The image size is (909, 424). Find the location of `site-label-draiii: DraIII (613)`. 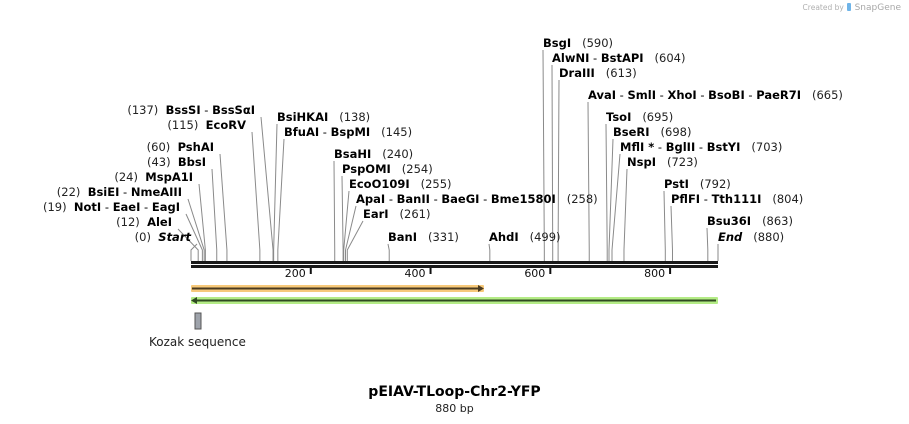

site-label-draiii: DraIII (613) is located at coordinates (598, 73).